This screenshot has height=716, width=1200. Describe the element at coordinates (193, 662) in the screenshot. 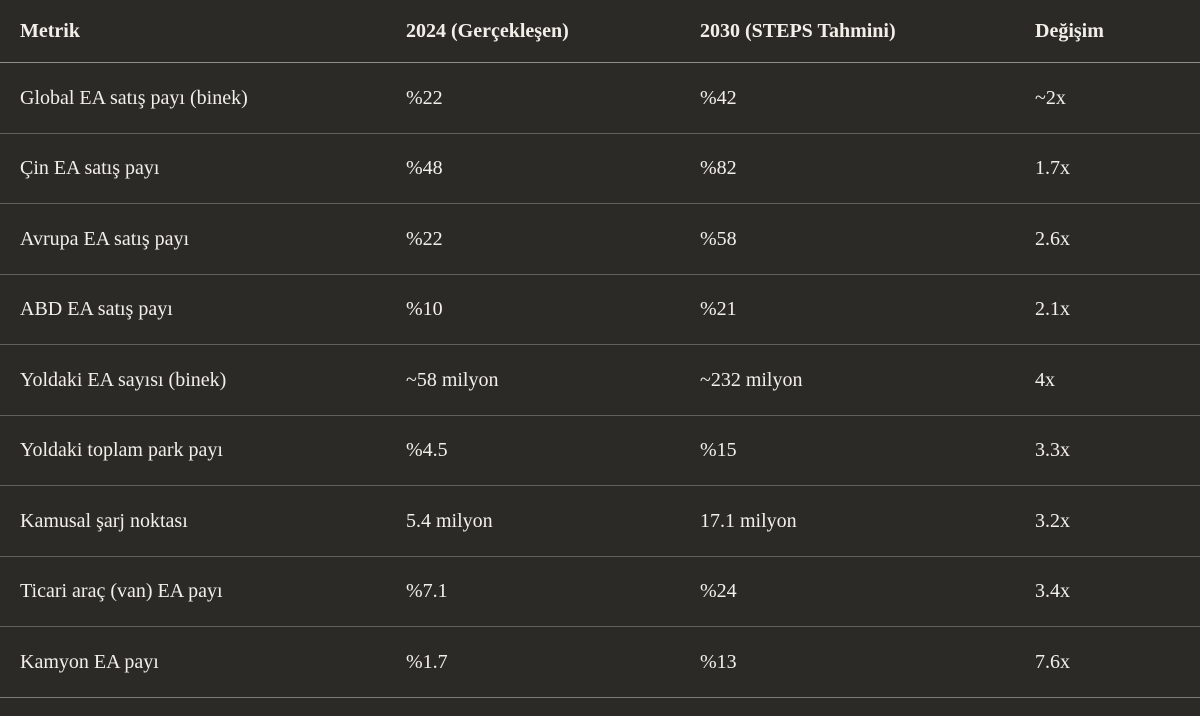

I see `cell-metric: Kamyon EA payı` at that location.